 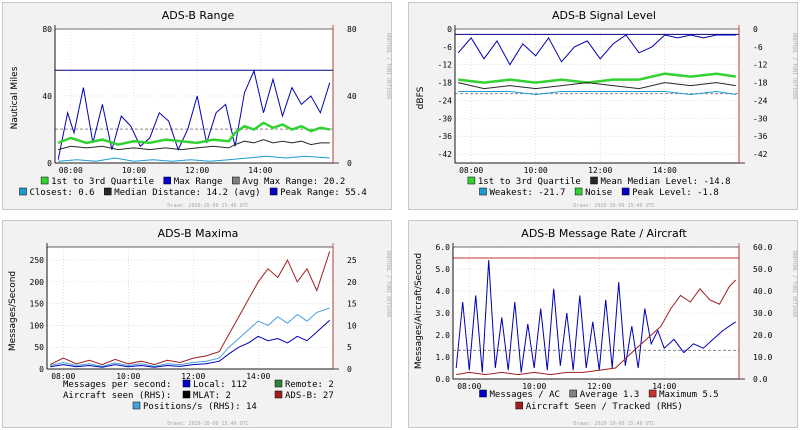 What do you see at coordinates (597, 93) in the screenshot?
I see `series-line-weakest` at bounding box center [597, 93].